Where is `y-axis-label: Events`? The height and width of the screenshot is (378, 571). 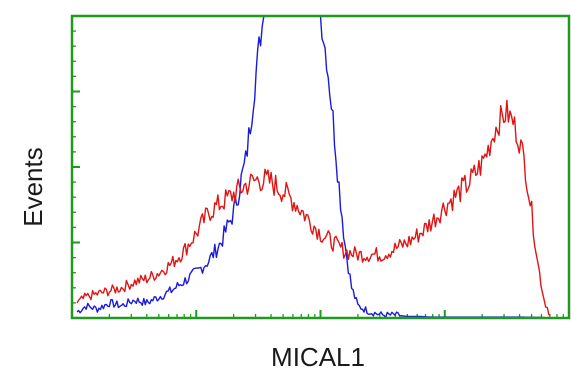 y-axis-label: Events is located at coordinates (33, 187).